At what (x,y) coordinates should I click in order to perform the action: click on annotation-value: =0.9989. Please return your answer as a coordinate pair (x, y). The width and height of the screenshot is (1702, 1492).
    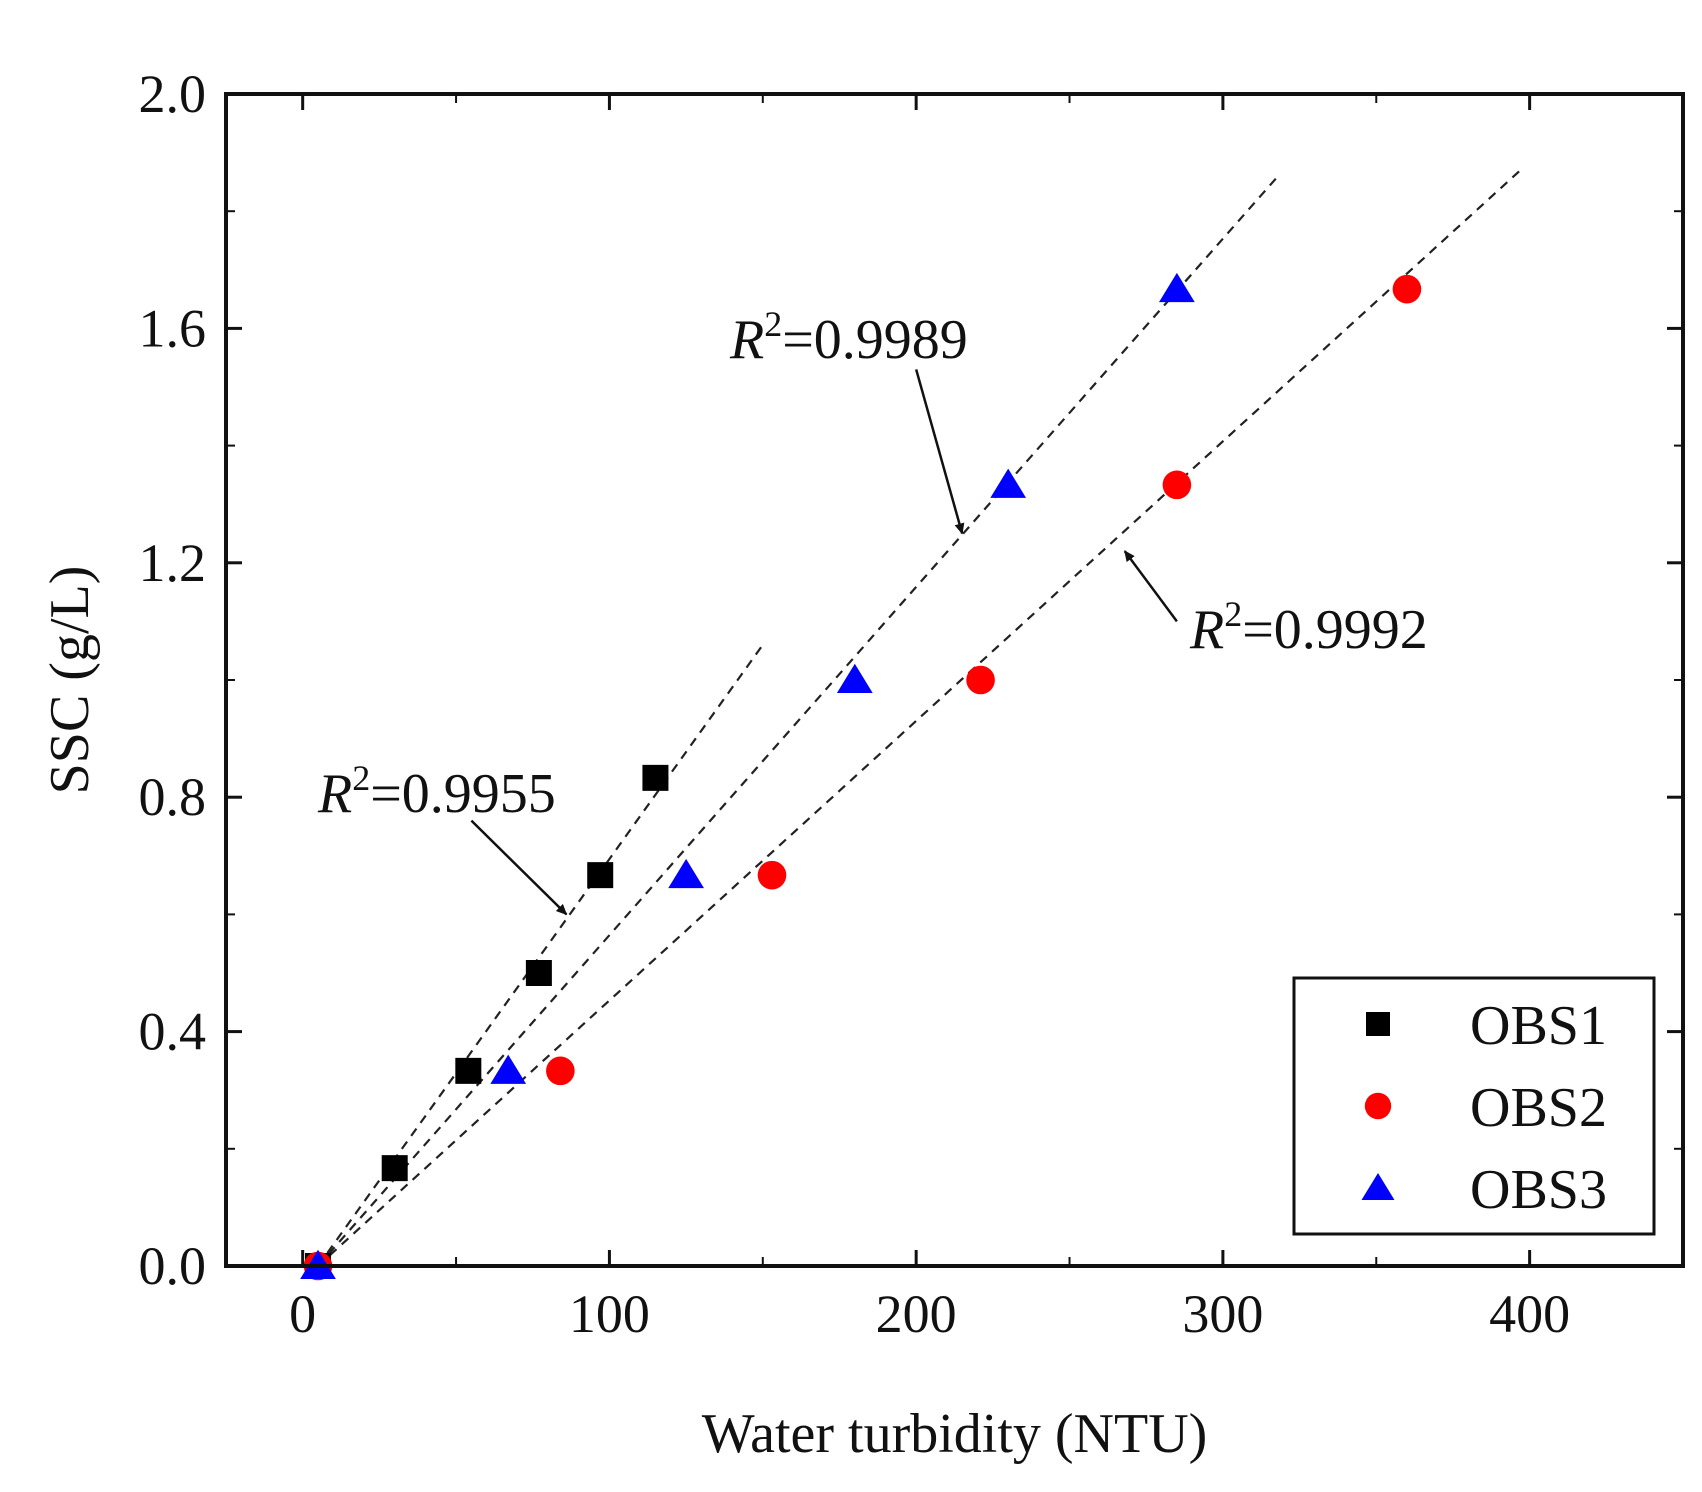
    Looking at the image, I should click on (875, 340).